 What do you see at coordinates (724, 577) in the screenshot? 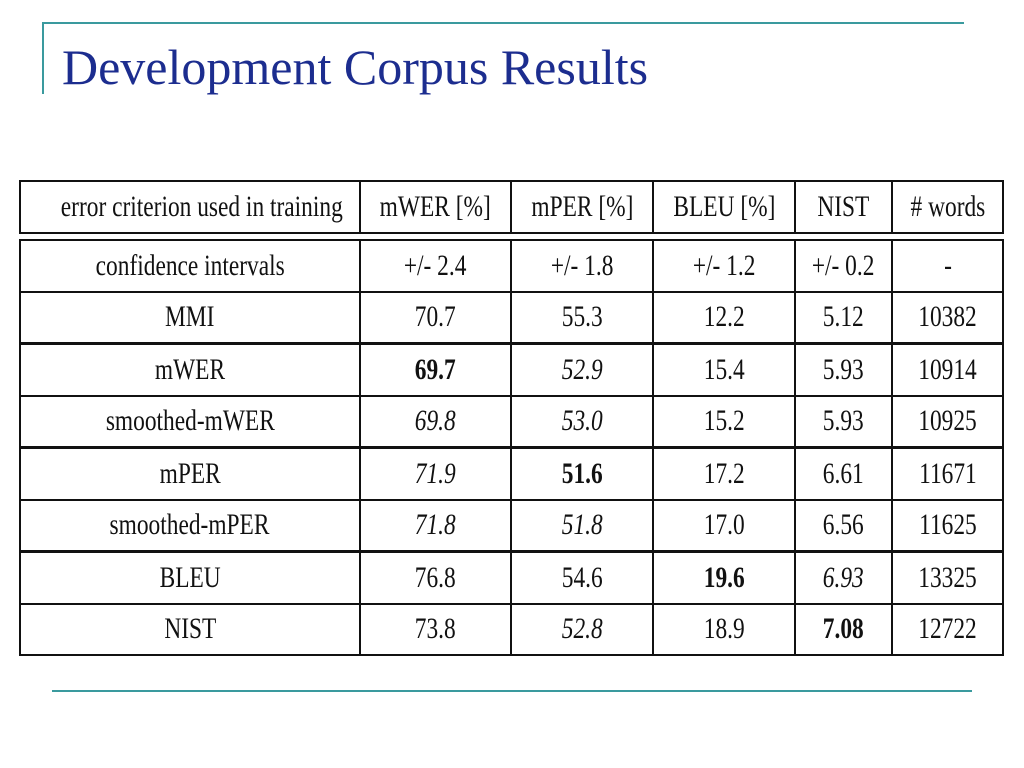
I see `value-cell: 19.6` at bounding box center [724, 577].